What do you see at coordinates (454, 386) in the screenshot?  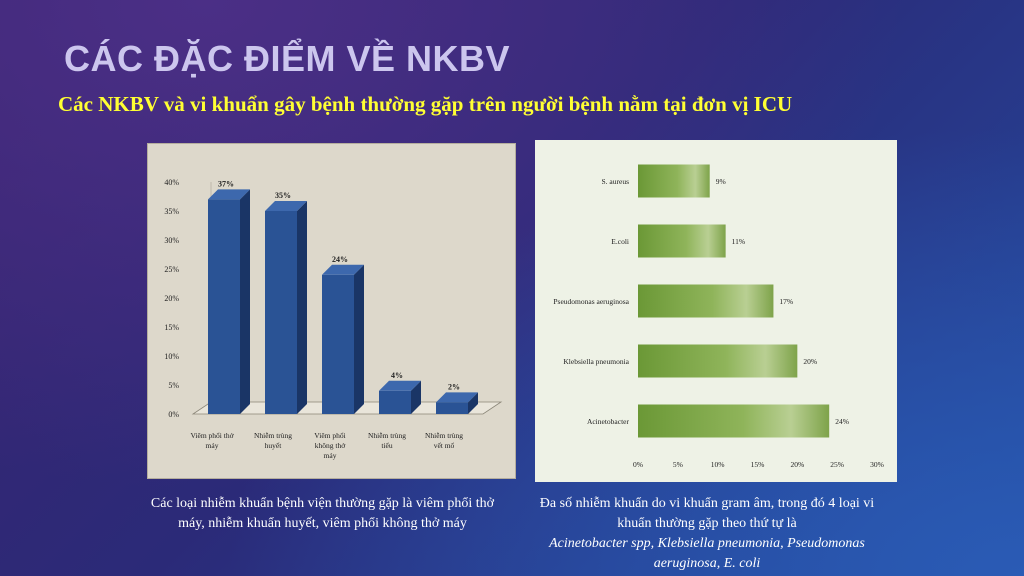 I see `data-label: 2%` at bounding box center [454, 386].